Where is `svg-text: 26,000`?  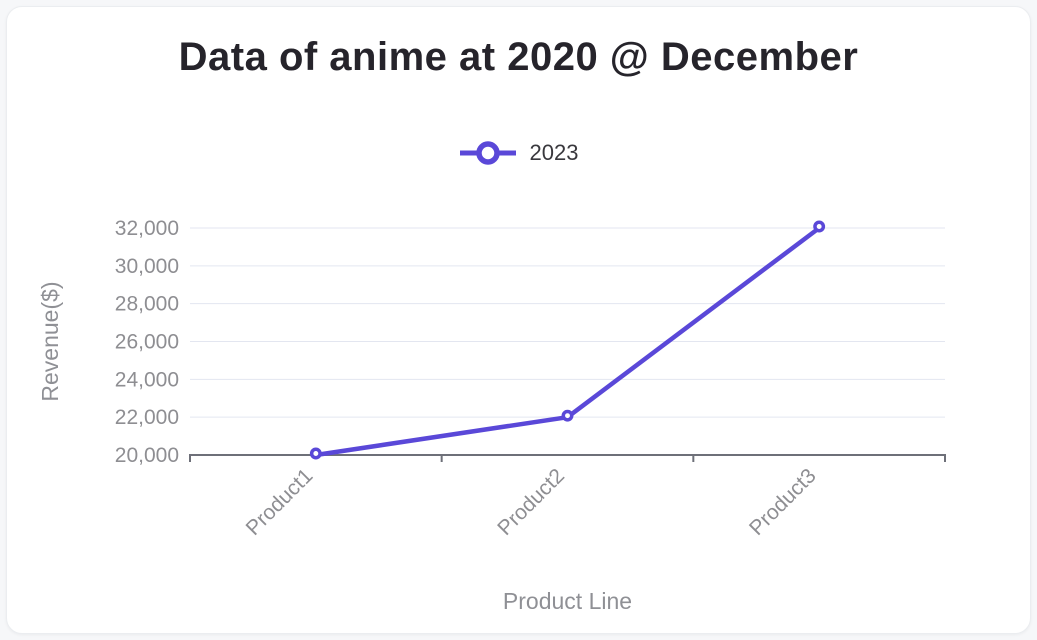 svg-text: 26,000 is located at coordinates (147, 342).